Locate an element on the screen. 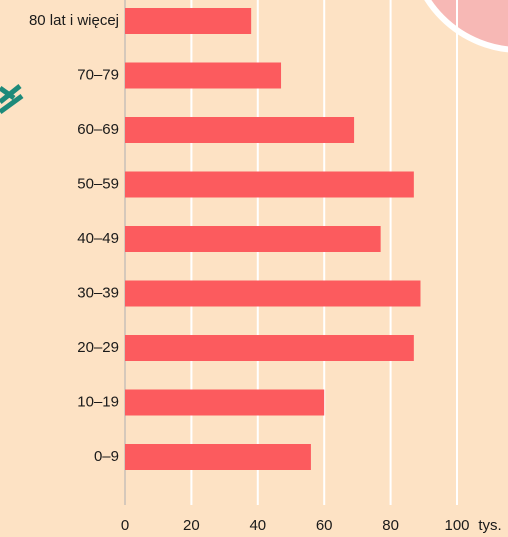  y-tick-label: 0–9 is located at coordinates (106, 456).